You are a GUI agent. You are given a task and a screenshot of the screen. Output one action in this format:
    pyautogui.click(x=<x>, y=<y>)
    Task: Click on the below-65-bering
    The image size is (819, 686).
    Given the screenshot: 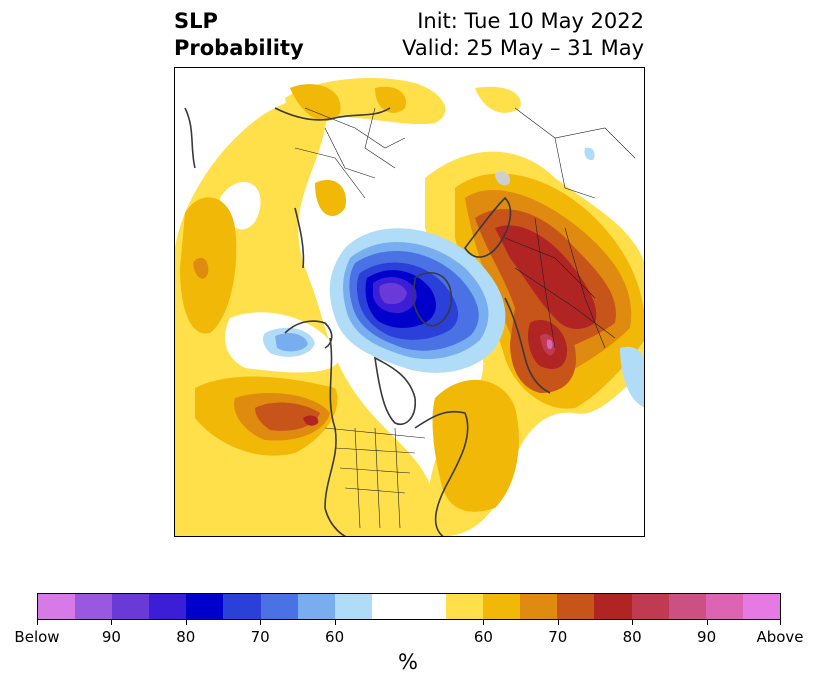 What is the action you would take?
    pyautogui.click(x=291, y=342)
    